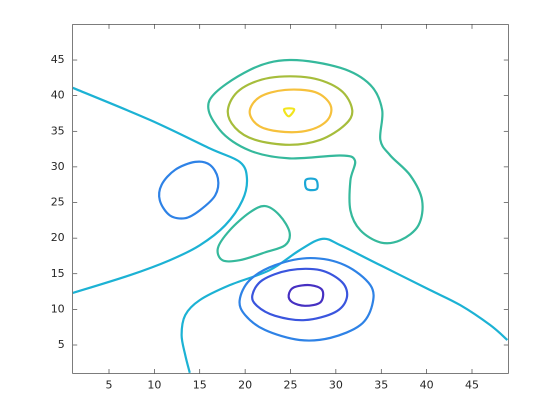  Describe the element at coordinates (58, 273) in the screenshot. I see `y-tick-label: 15` at that location.